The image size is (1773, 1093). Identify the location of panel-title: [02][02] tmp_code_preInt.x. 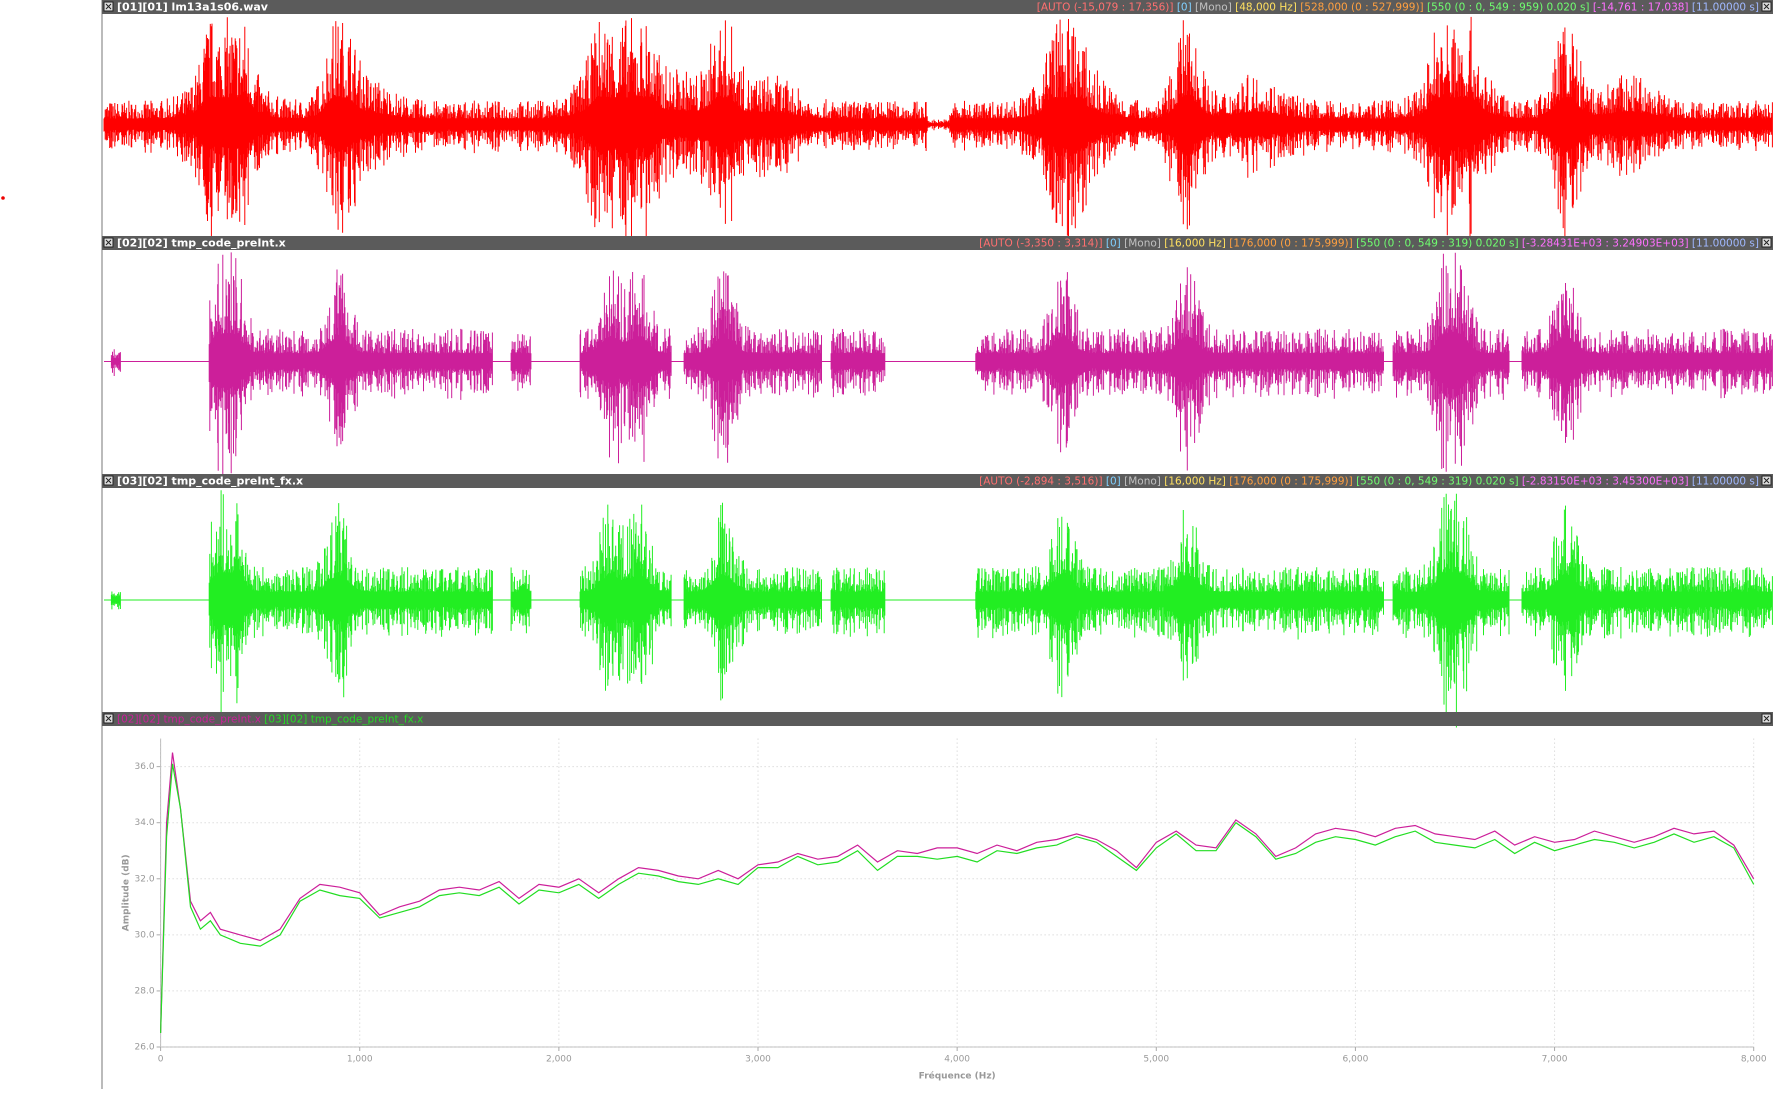
(201, 243).